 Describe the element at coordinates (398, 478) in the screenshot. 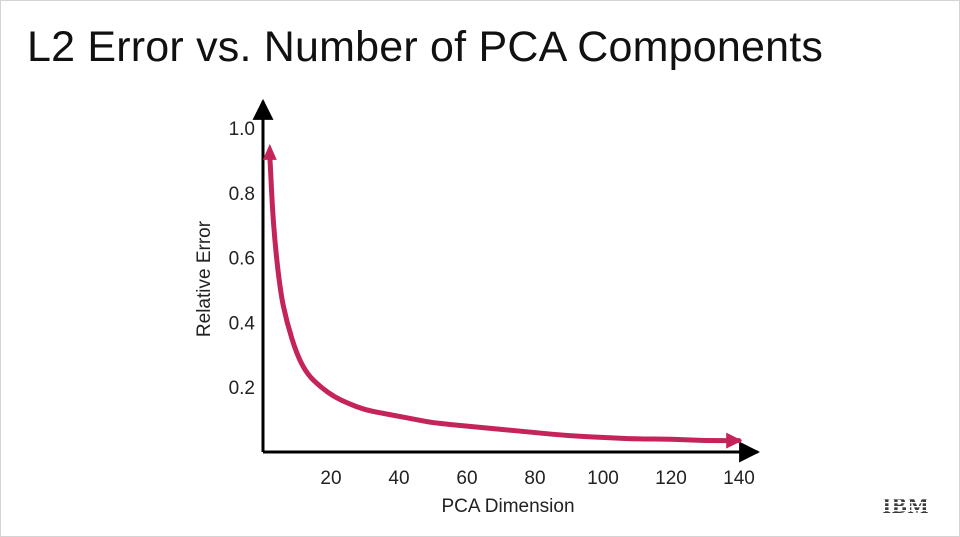

I see `x-tick-label: 40` at that location.